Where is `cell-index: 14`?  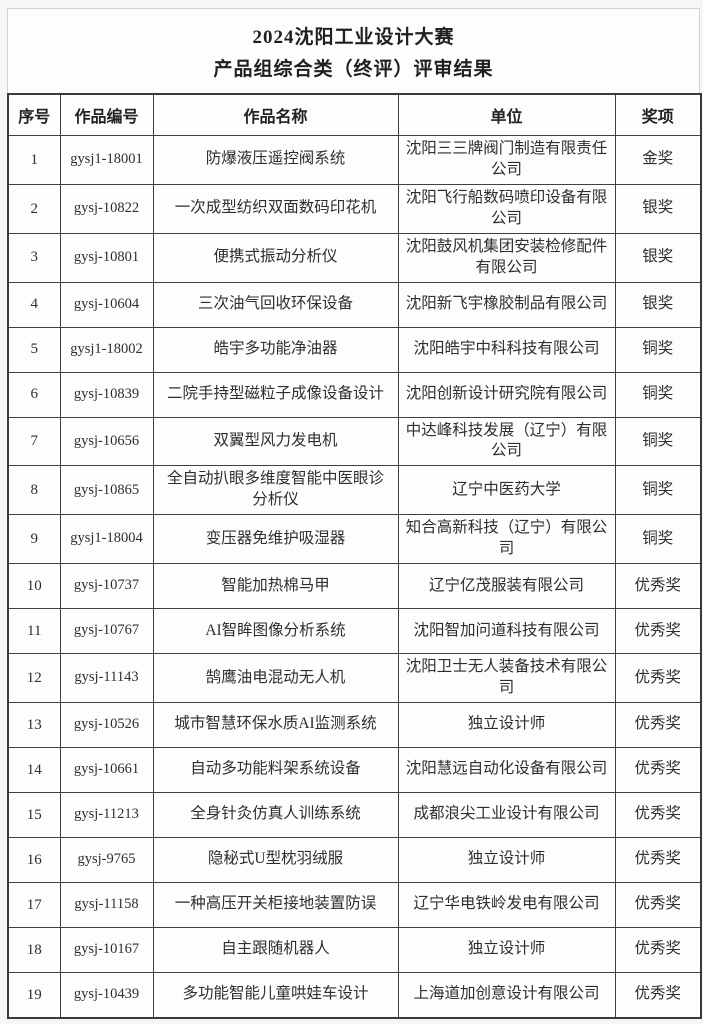 cell-index: 14 is located at coordinates (34, 769).